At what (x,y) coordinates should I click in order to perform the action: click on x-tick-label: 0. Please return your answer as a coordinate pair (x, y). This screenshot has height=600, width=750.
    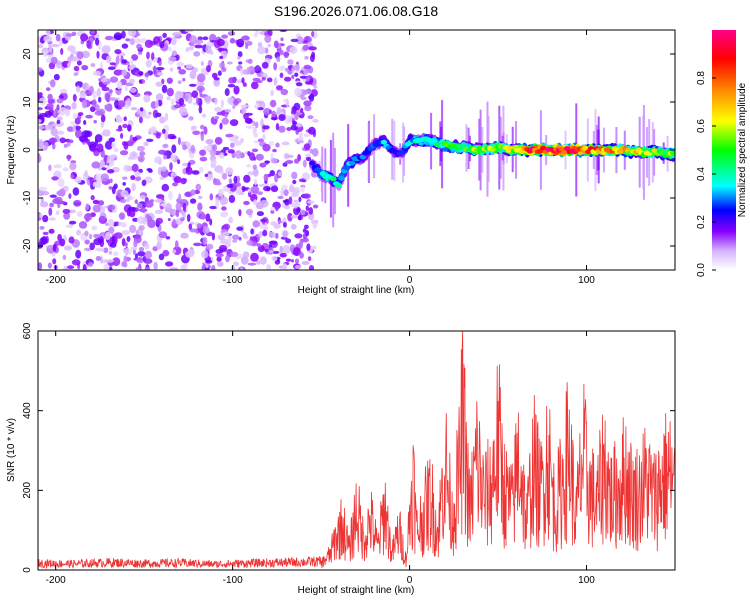
    Looking at the image, I should click on (410, 580).